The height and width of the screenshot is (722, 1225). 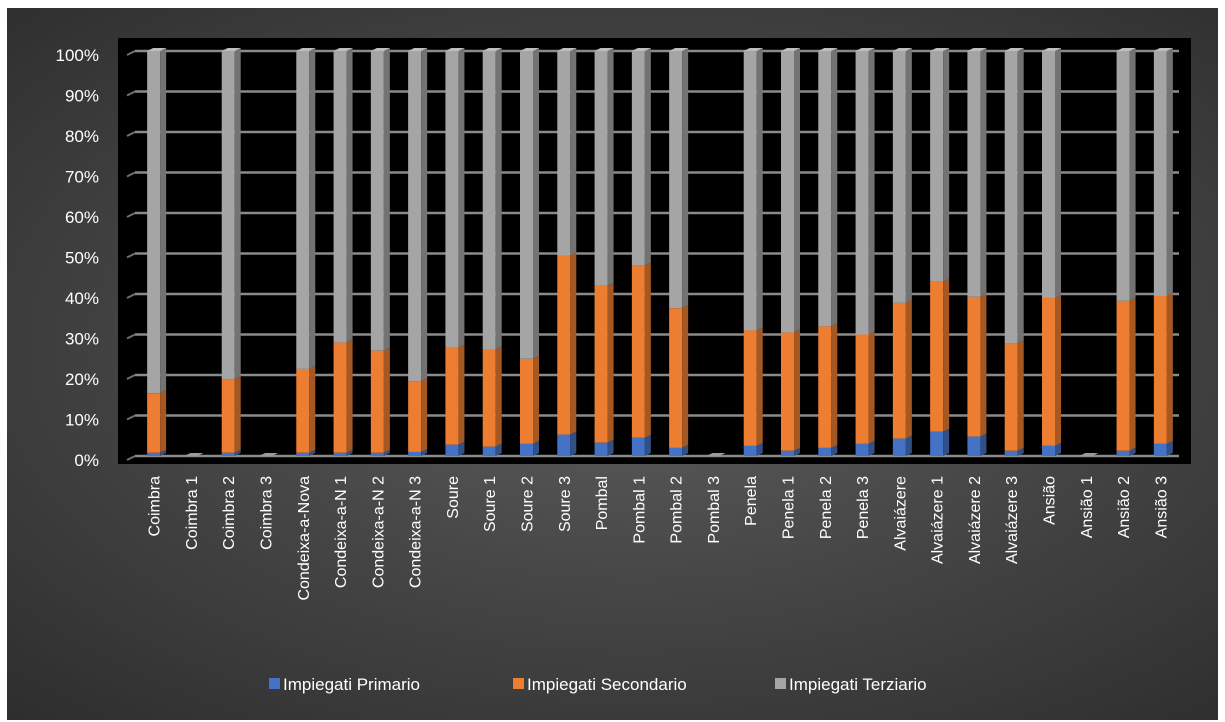 I want to click on x-category-label: Condeixa-a-N 2, so click(x=378, y=532).